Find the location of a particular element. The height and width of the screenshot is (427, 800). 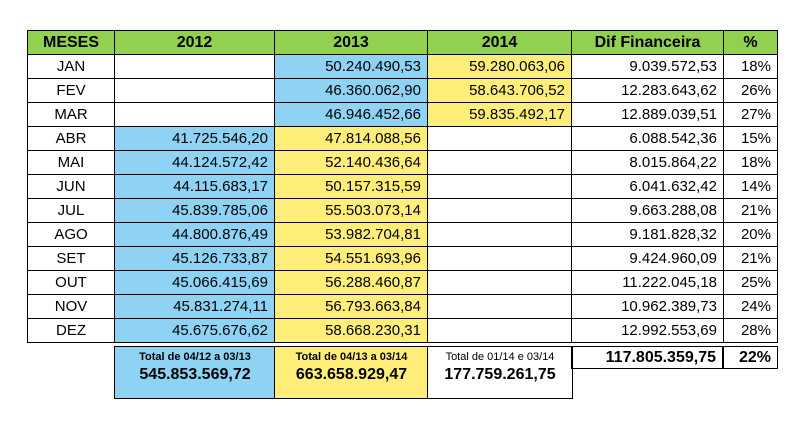

value-2012-cell: 45.126.733,87 is located at coordinates (194, 258).